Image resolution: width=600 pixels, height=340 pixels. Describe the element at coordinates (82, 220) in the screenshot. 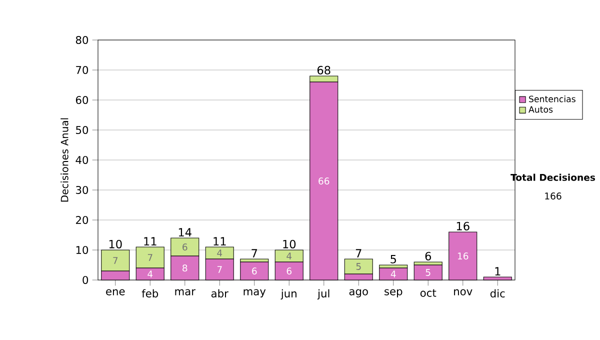

I see `y-tick-label: 20` at that location.